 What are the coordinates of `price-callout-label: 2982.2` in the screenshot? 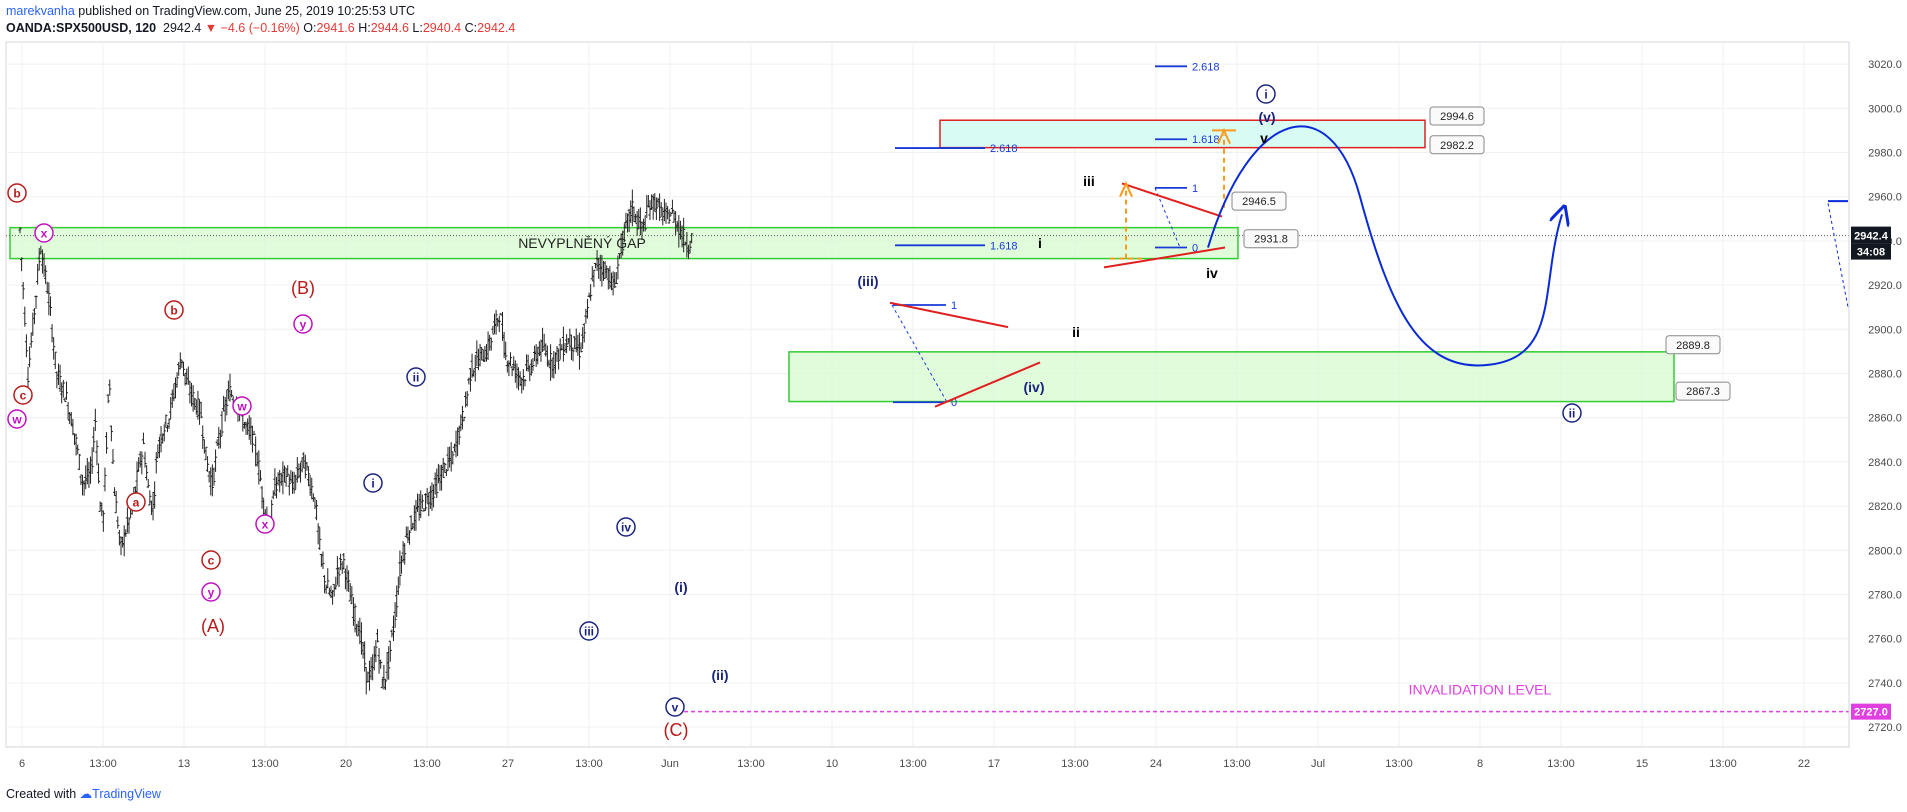 It's located at (1457, 146).